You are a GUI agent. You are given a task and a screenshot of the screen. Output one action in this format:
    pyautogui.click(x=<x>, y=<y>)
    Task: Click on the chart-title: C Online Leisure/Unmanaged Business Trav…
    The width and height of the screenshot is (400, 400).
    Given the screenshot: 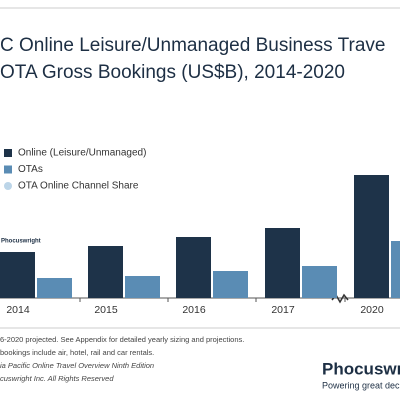 What is the action you would take?
    pyautogui.click(x=192, y=45)
    